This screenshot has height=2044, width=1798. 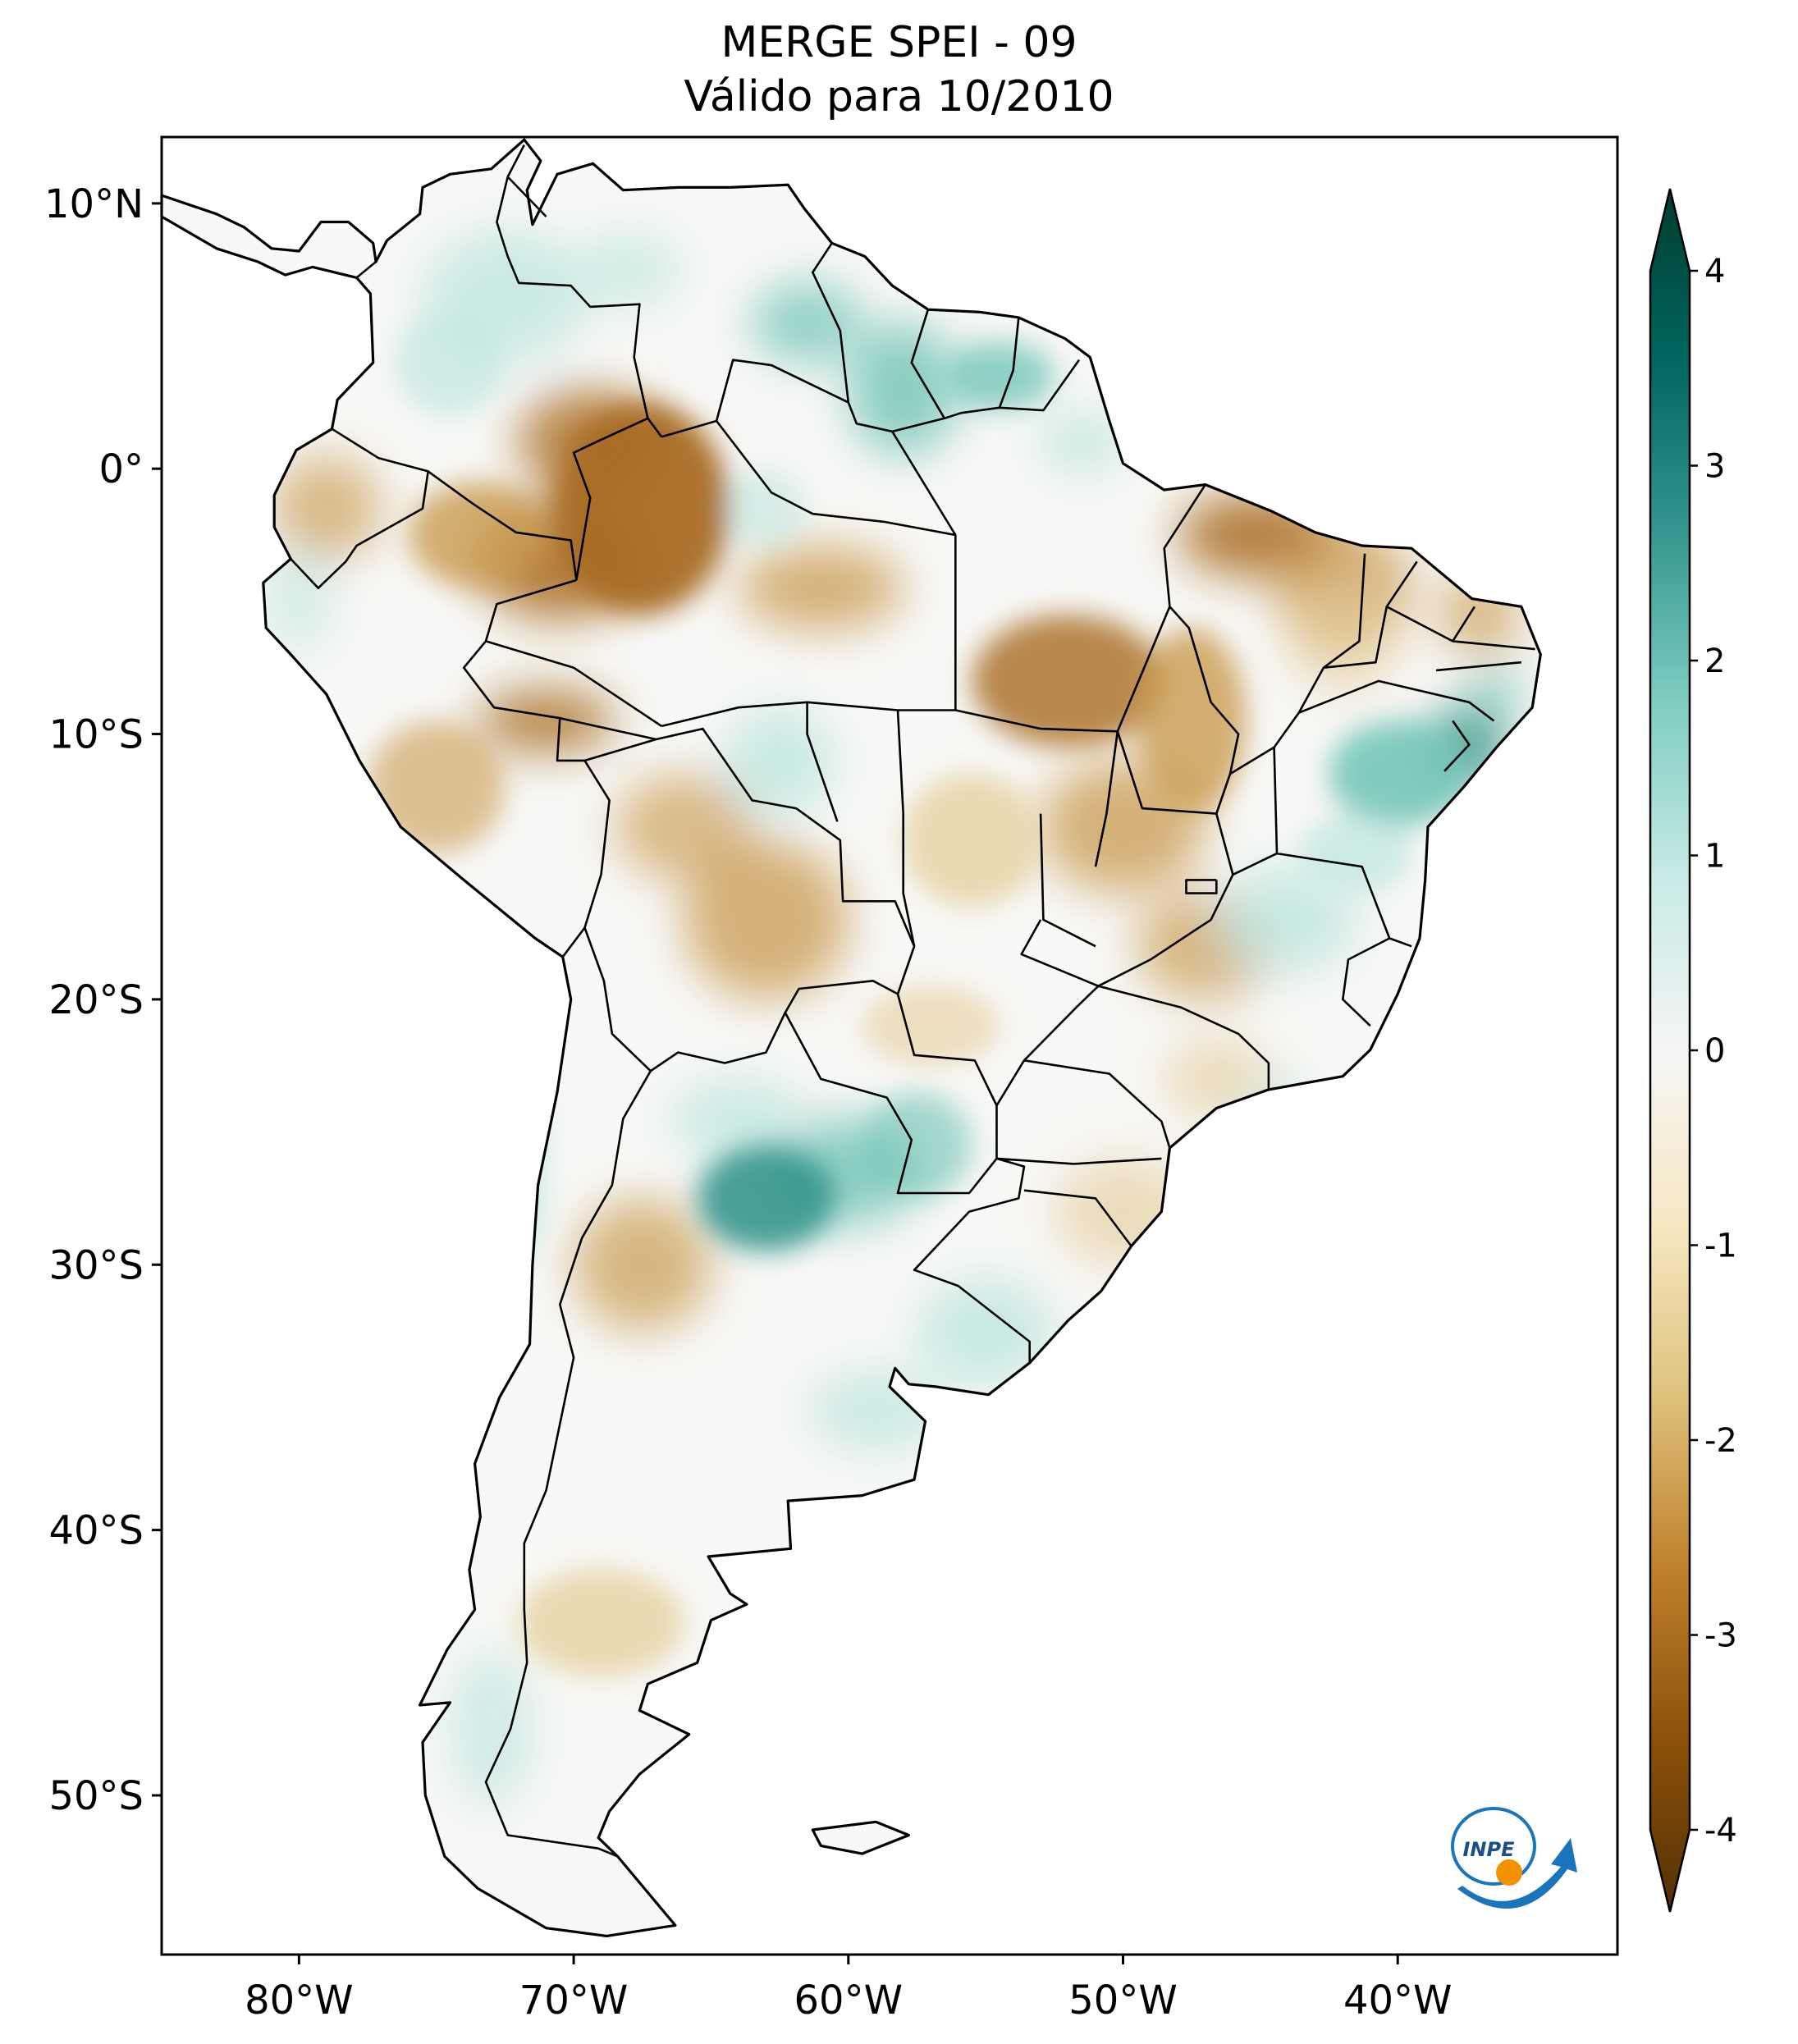 What do you see at coordinates (96, 1000) in the screenshot?
I see `lat-tick-label: 20°S` at bounding box center [96, 1000].